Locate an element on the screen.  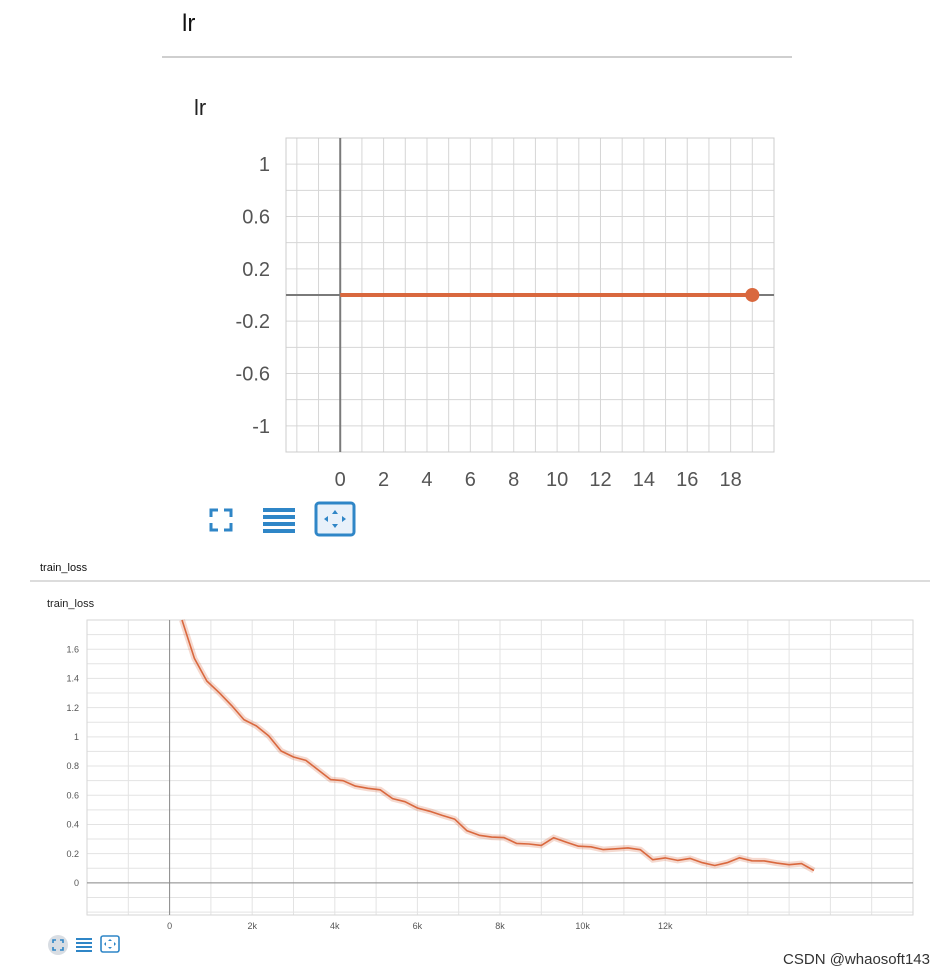
y-tick-label: -1 is located at coordinates (261, 427).